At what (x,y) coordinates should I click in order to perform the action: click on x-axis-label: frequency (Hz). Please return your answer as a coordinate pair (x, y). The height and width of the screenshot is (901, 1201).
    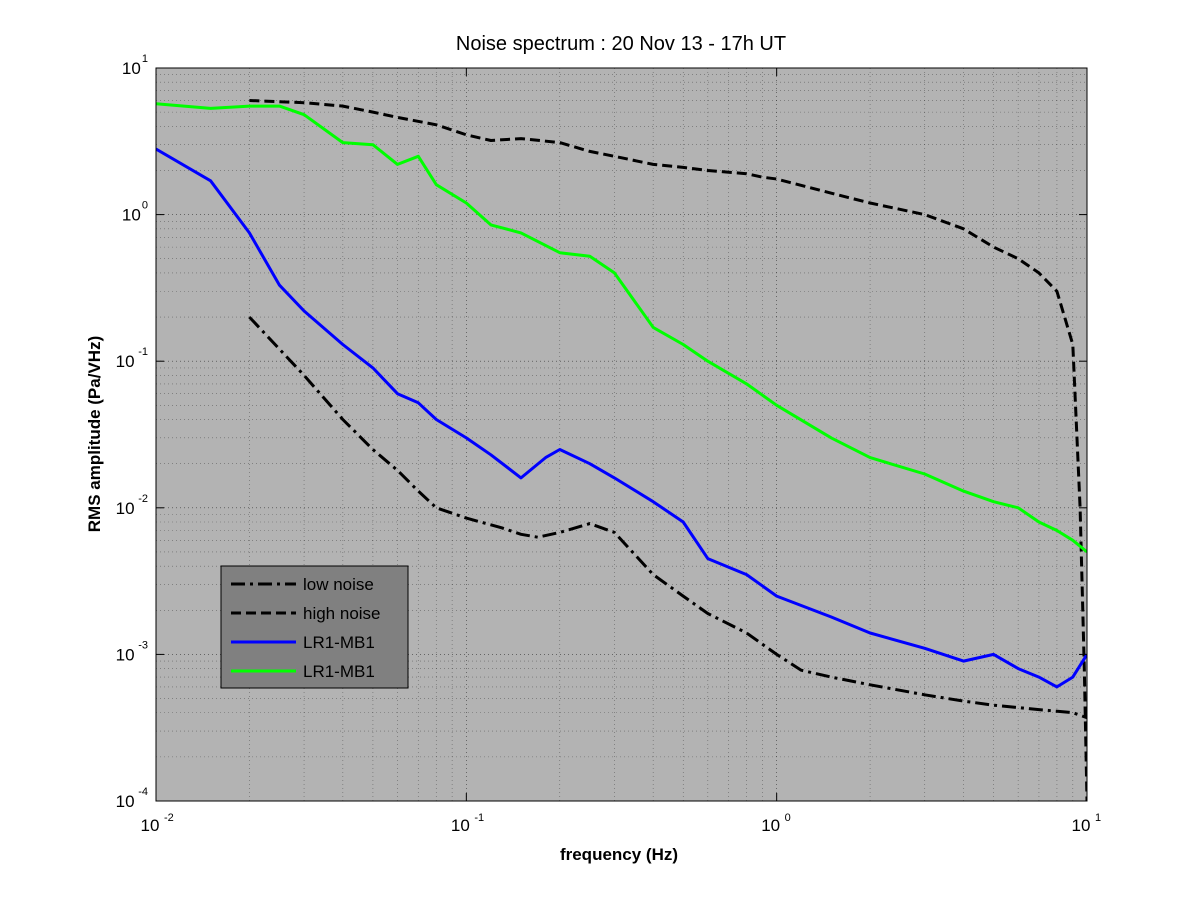
    Looking at the image, I should click on (619, 854).